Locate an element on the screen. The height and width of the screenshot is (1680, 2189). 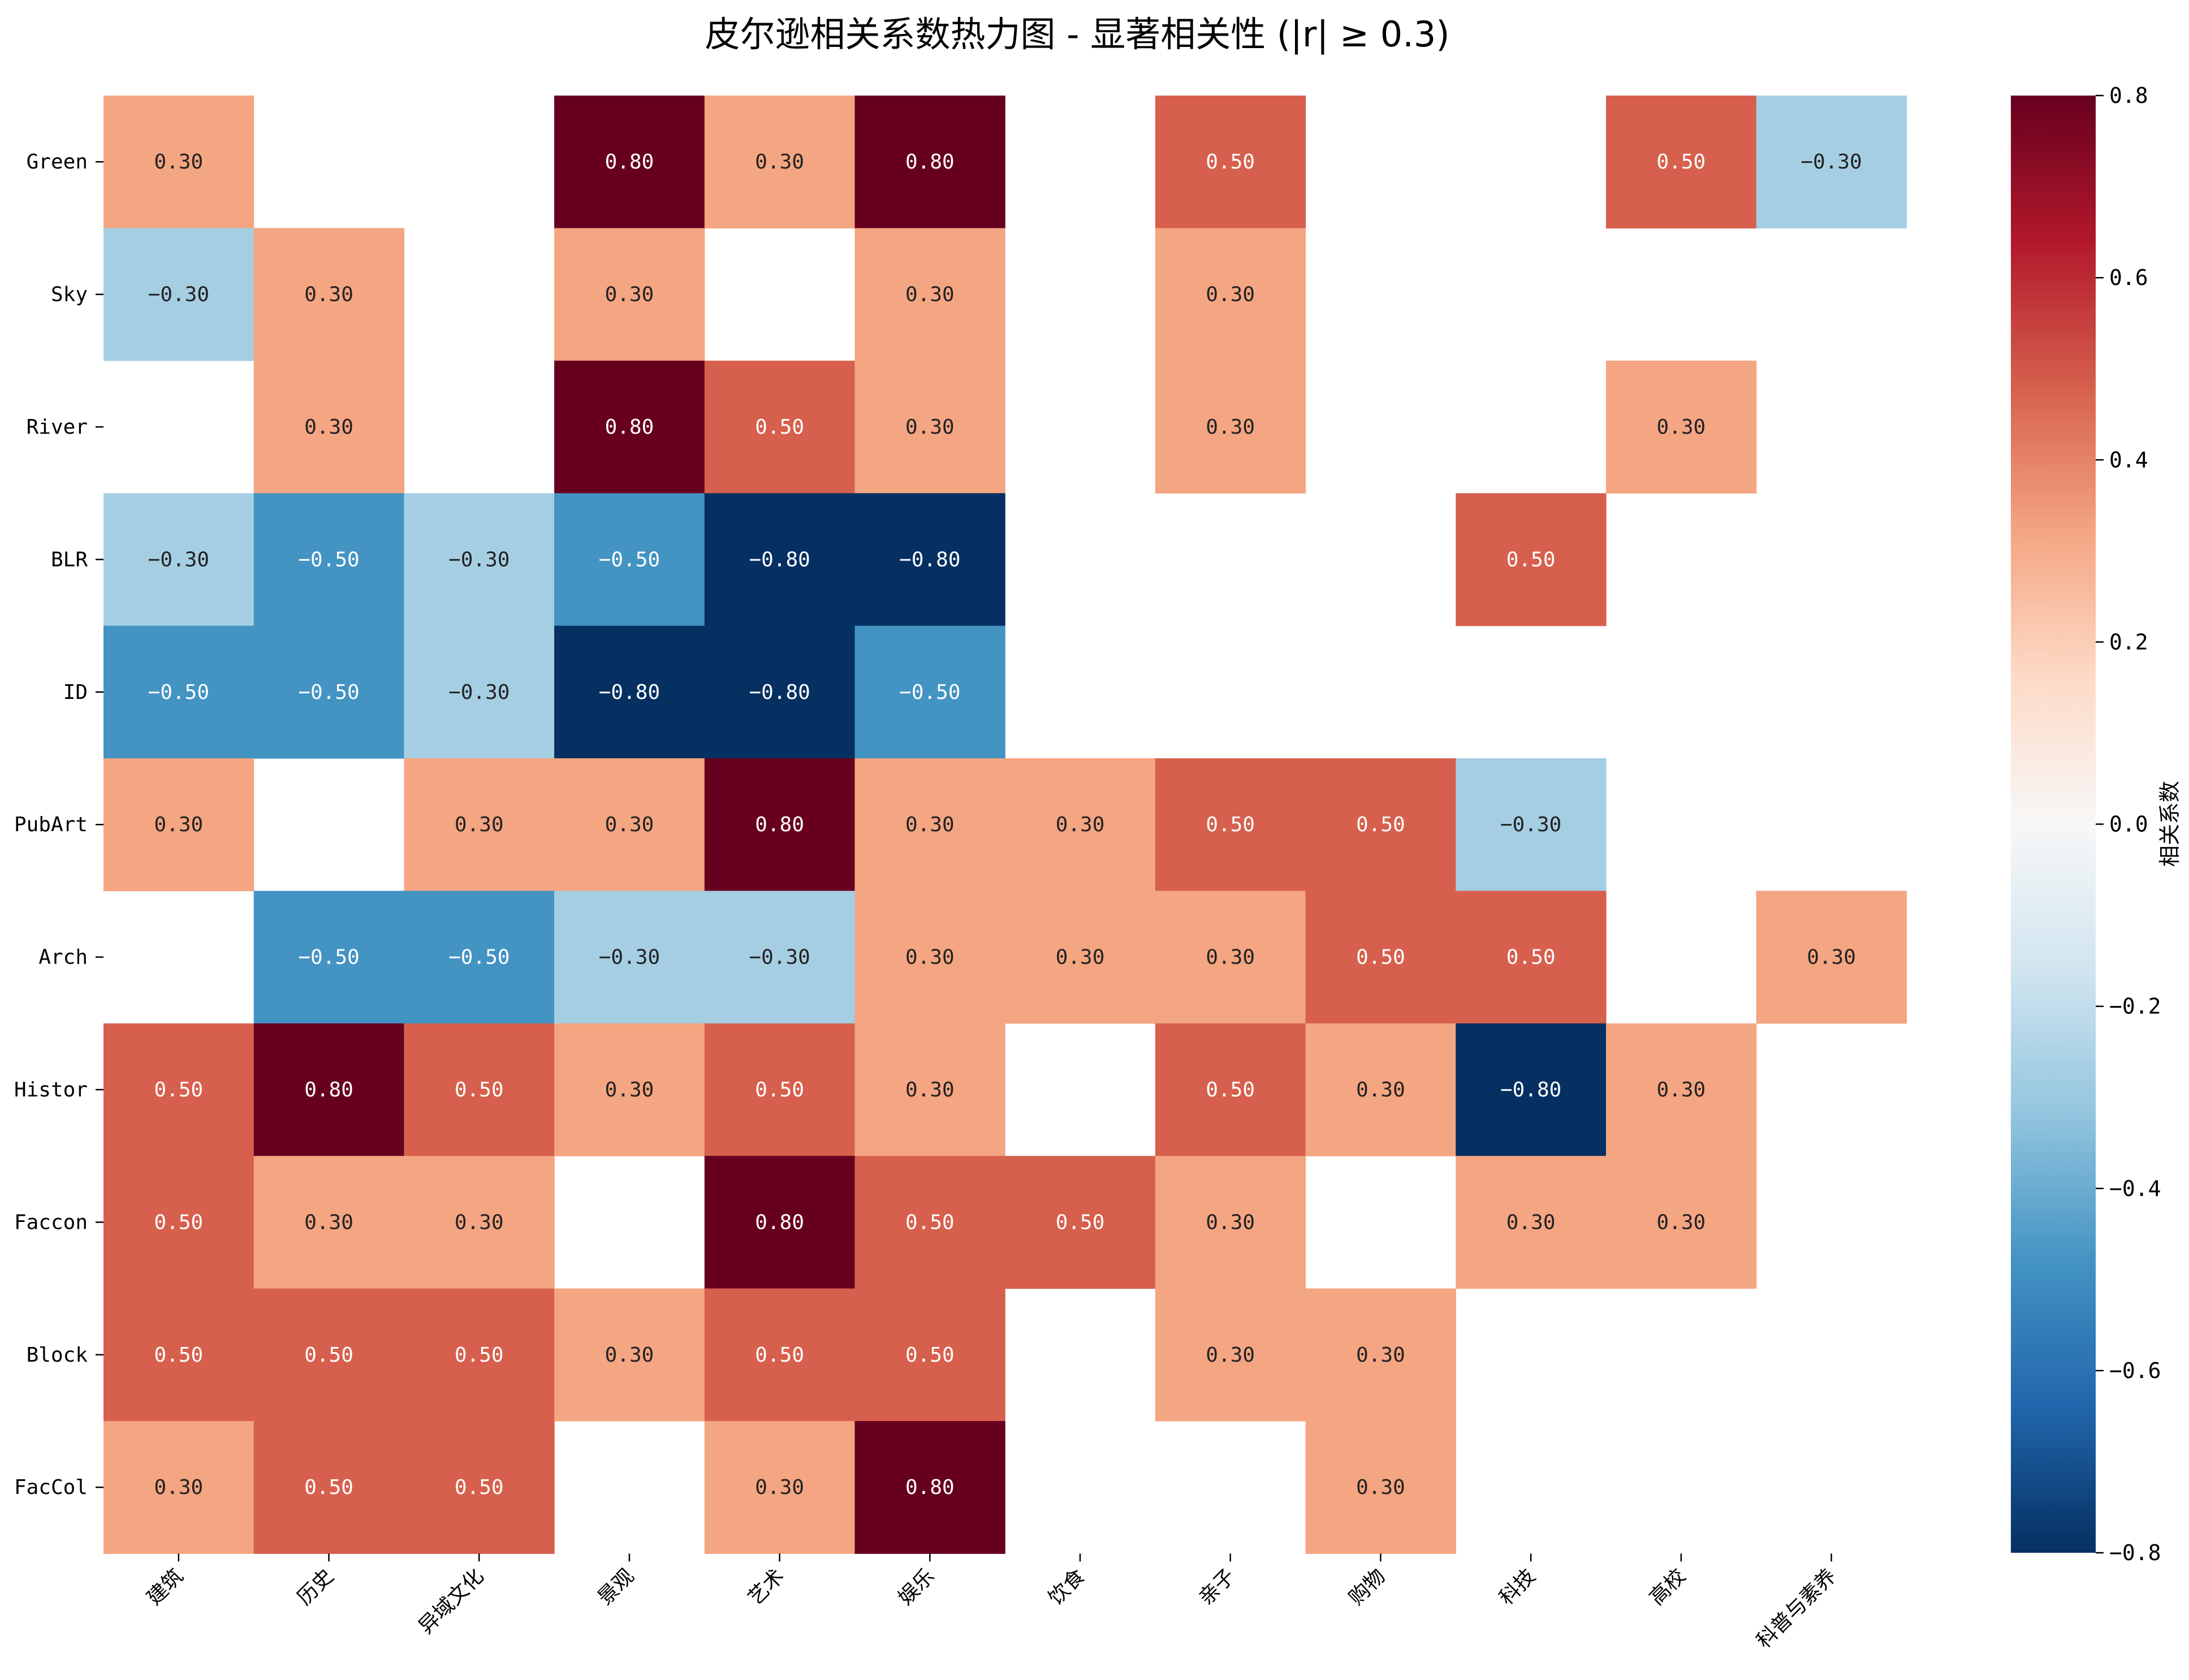
x-tick-label: 亲子 is located at coordinates (1217, 1587).